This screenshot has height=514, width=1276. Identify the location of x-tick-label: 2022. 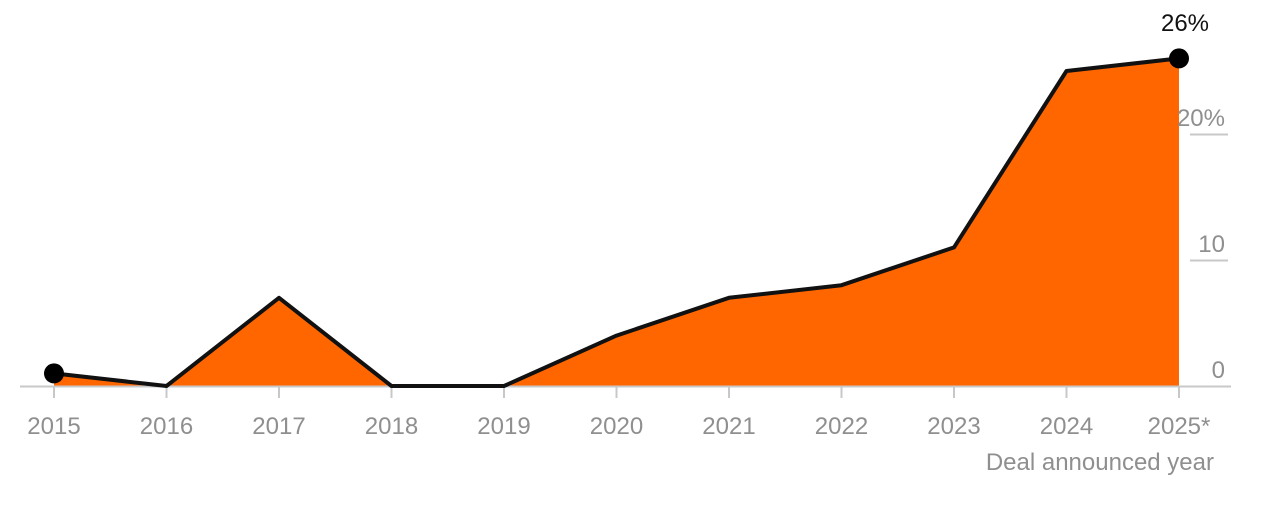
(841, 426).